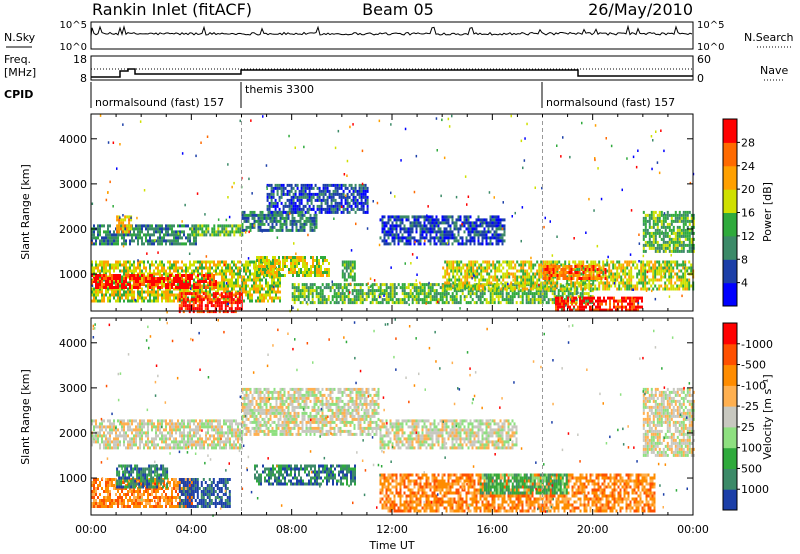 This screenshot has width=800, height=554. Describe the element at coordinates (80, 59) in the screenshot. I see `freq-tick-top: 18` at that location.